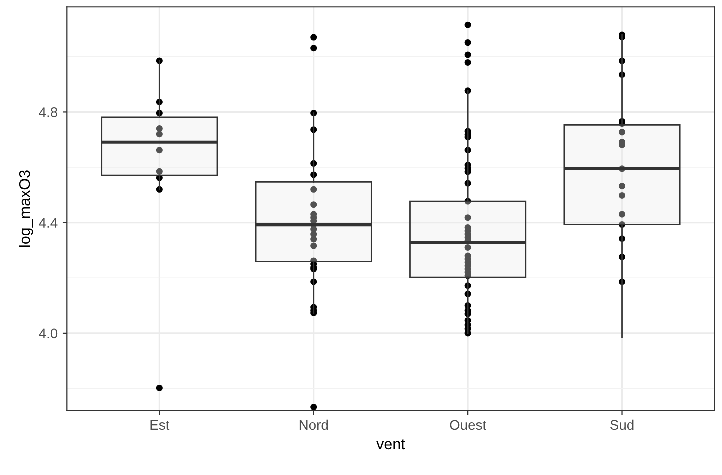 The image size is (722, 475). I want to click on y-axis-title: log_maxO3, so click(26, 209).